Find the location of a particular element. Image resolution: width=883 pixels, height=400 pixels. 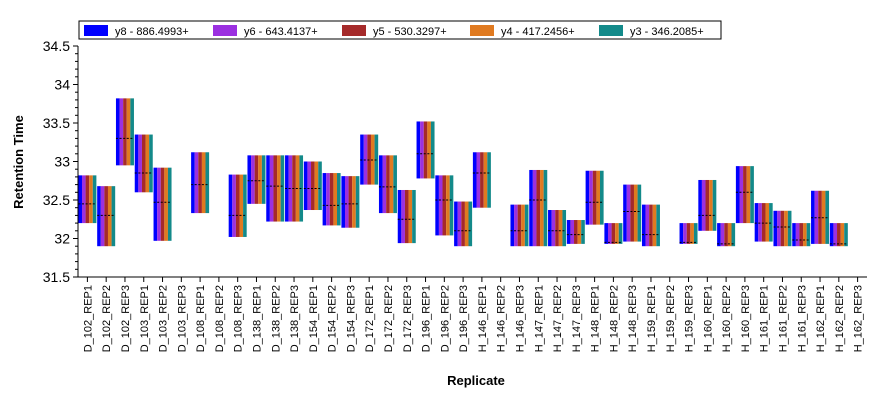

x-tick-label: D_196_REP1 is located at coordinates (427, 318).